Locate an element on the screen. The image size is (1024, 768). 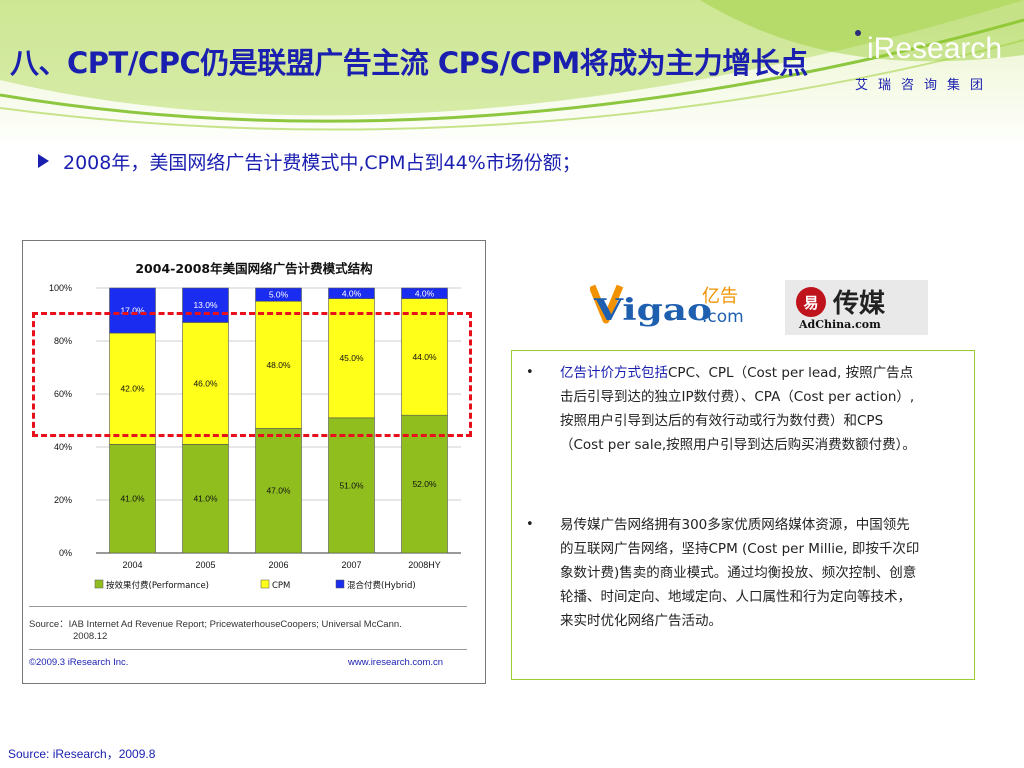
x-tick-label: 2006 is located at coordinates (278, 565).